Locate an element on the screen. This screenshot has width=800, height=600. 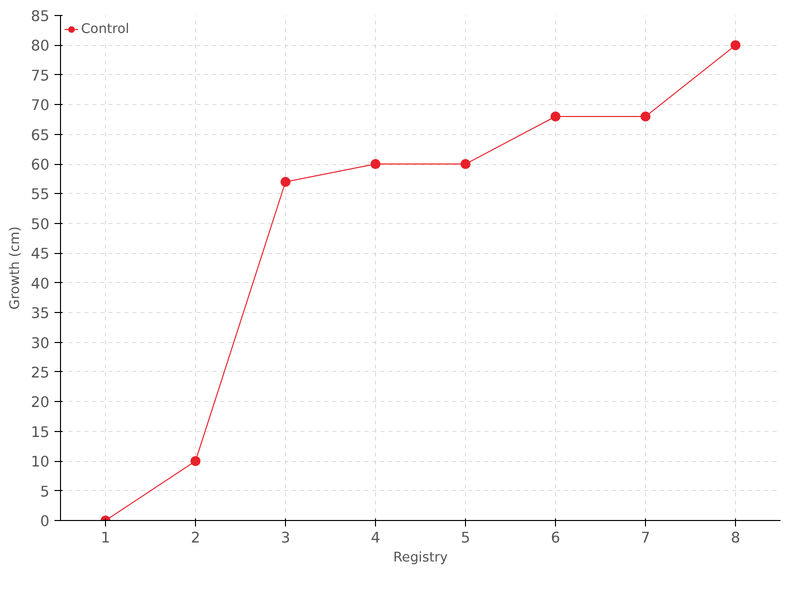
y-tick-label: 85 is located at coordinates (40, 16).